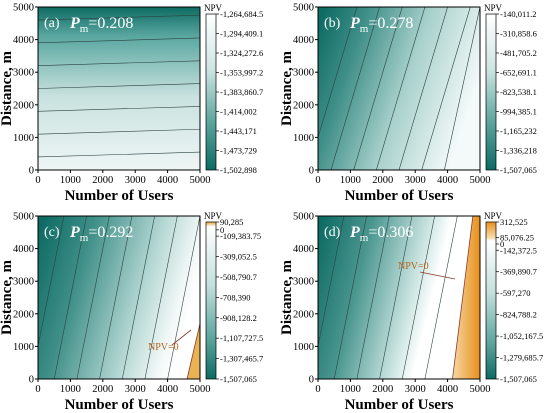  Describe the element at coordinates (518, 53) in the screenshot. I see `colorbar-tick-label: -481,705.2` at that location.